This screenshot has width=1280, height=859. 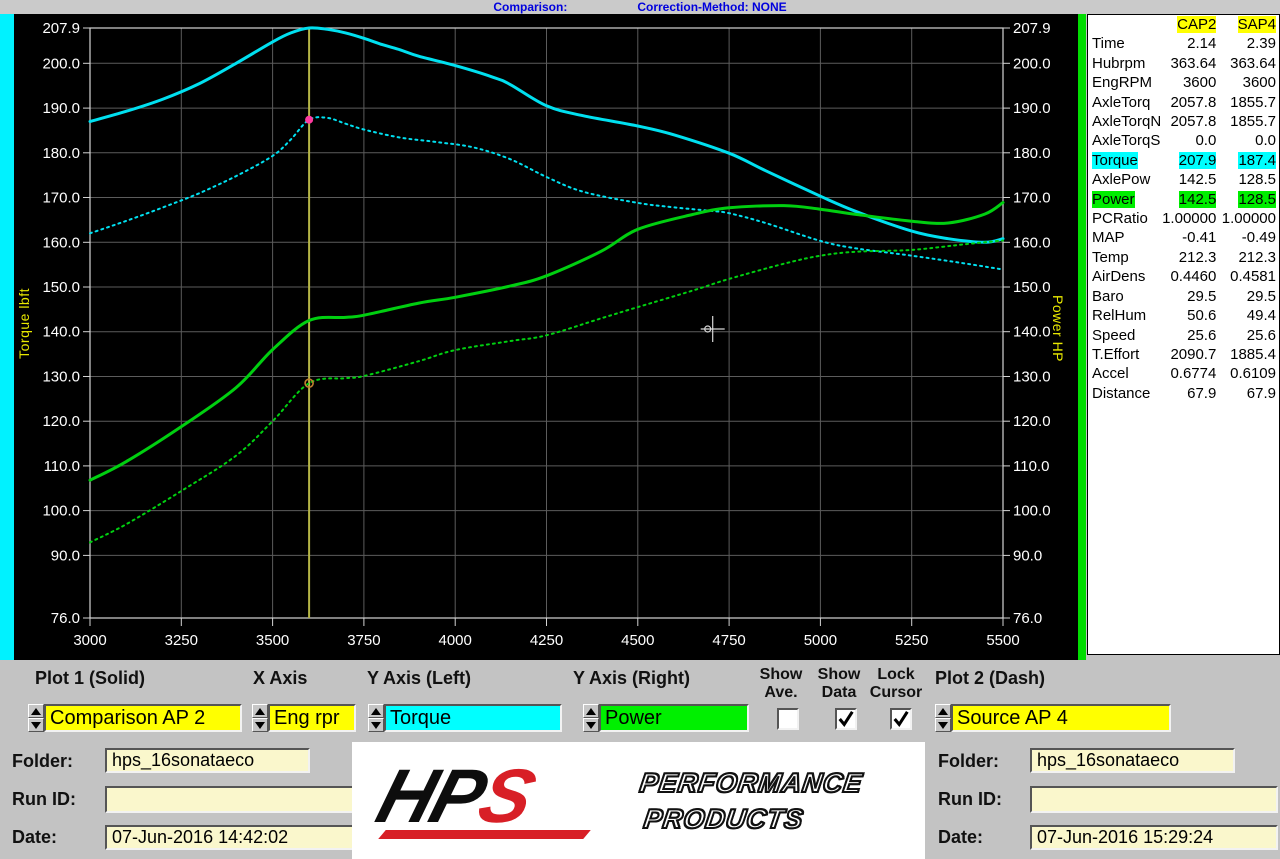 What do you see at coordinates (1110, 257) in the screenshot?
I see `row-label: Temp` at bounding box center [1110, 257].